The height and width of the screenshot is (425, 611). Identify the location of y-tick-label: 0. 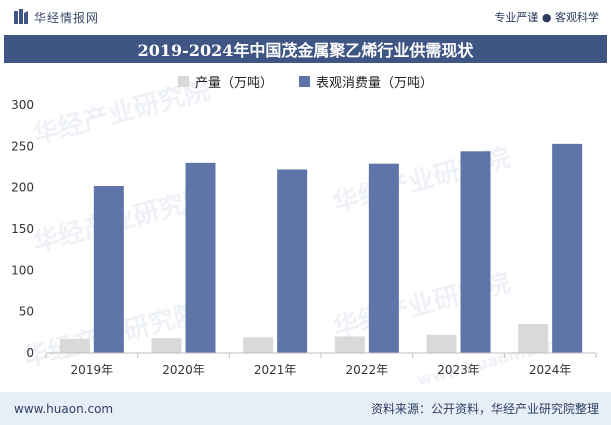
(30, 353).